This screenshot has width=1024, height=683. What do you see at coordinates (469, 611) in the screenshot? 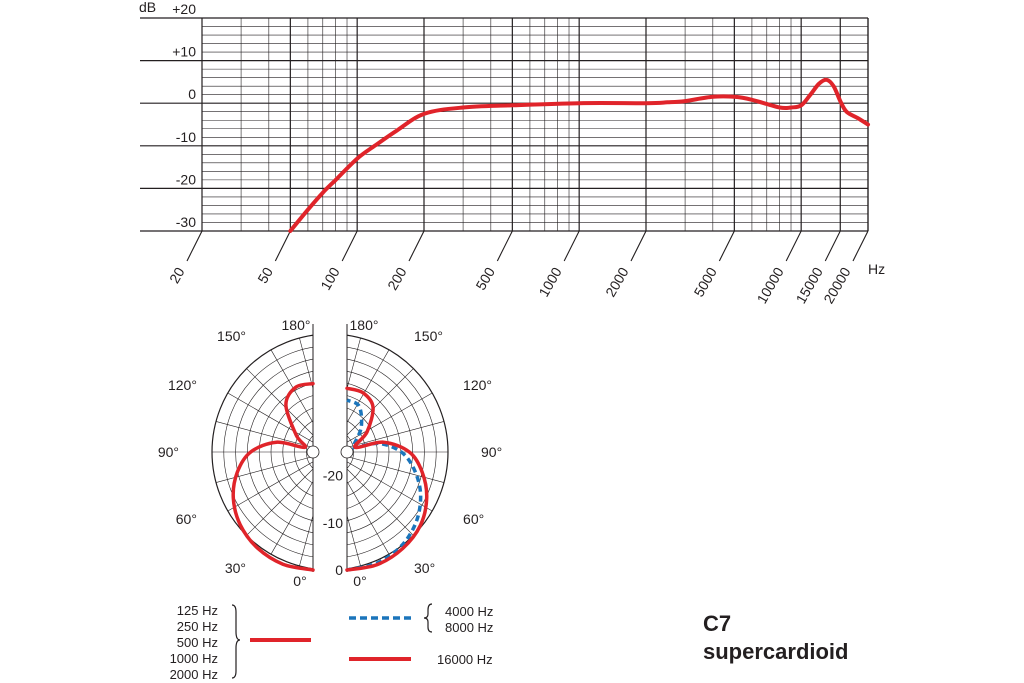
I see `legend-label-4000hz: 4000 Hz` at bounding box center [469, 611].